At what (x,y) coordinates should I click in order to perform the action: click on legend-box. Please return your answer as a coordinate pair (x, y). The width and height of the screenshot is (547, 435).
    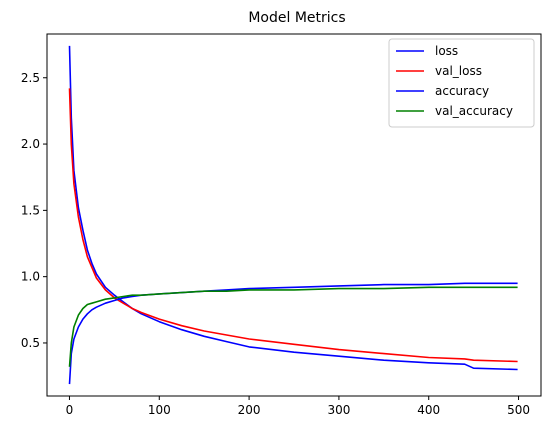
    Looking at the image, I should click on (461, 83).